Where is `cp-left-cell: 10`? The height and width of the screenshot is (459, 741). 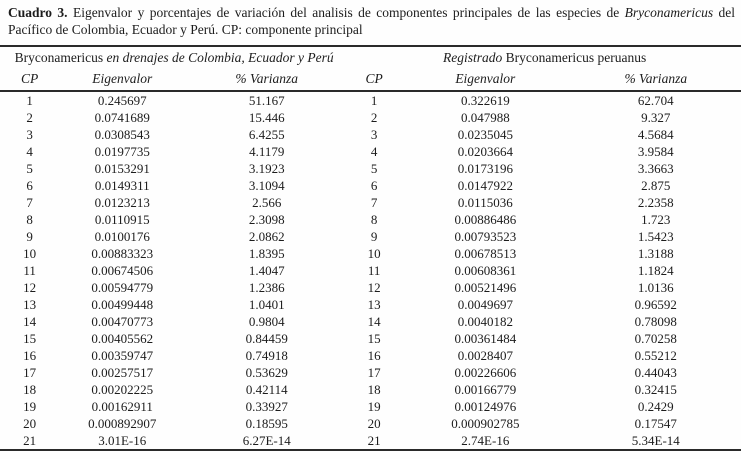
cp-left-cell: 10 is located at coordinates (30, 253).